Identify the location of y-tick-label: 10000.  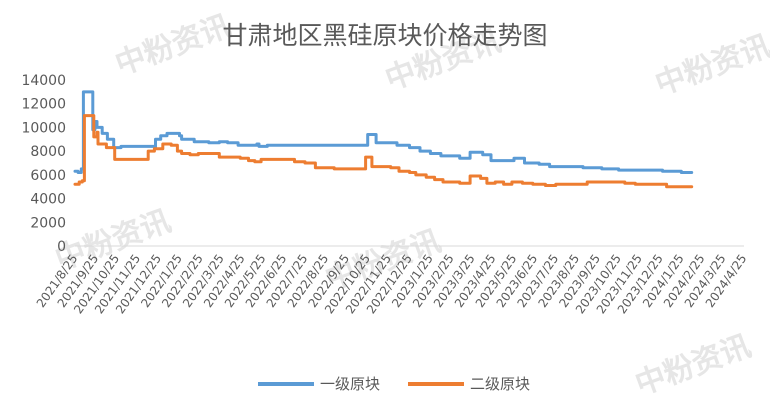
(43, 128).